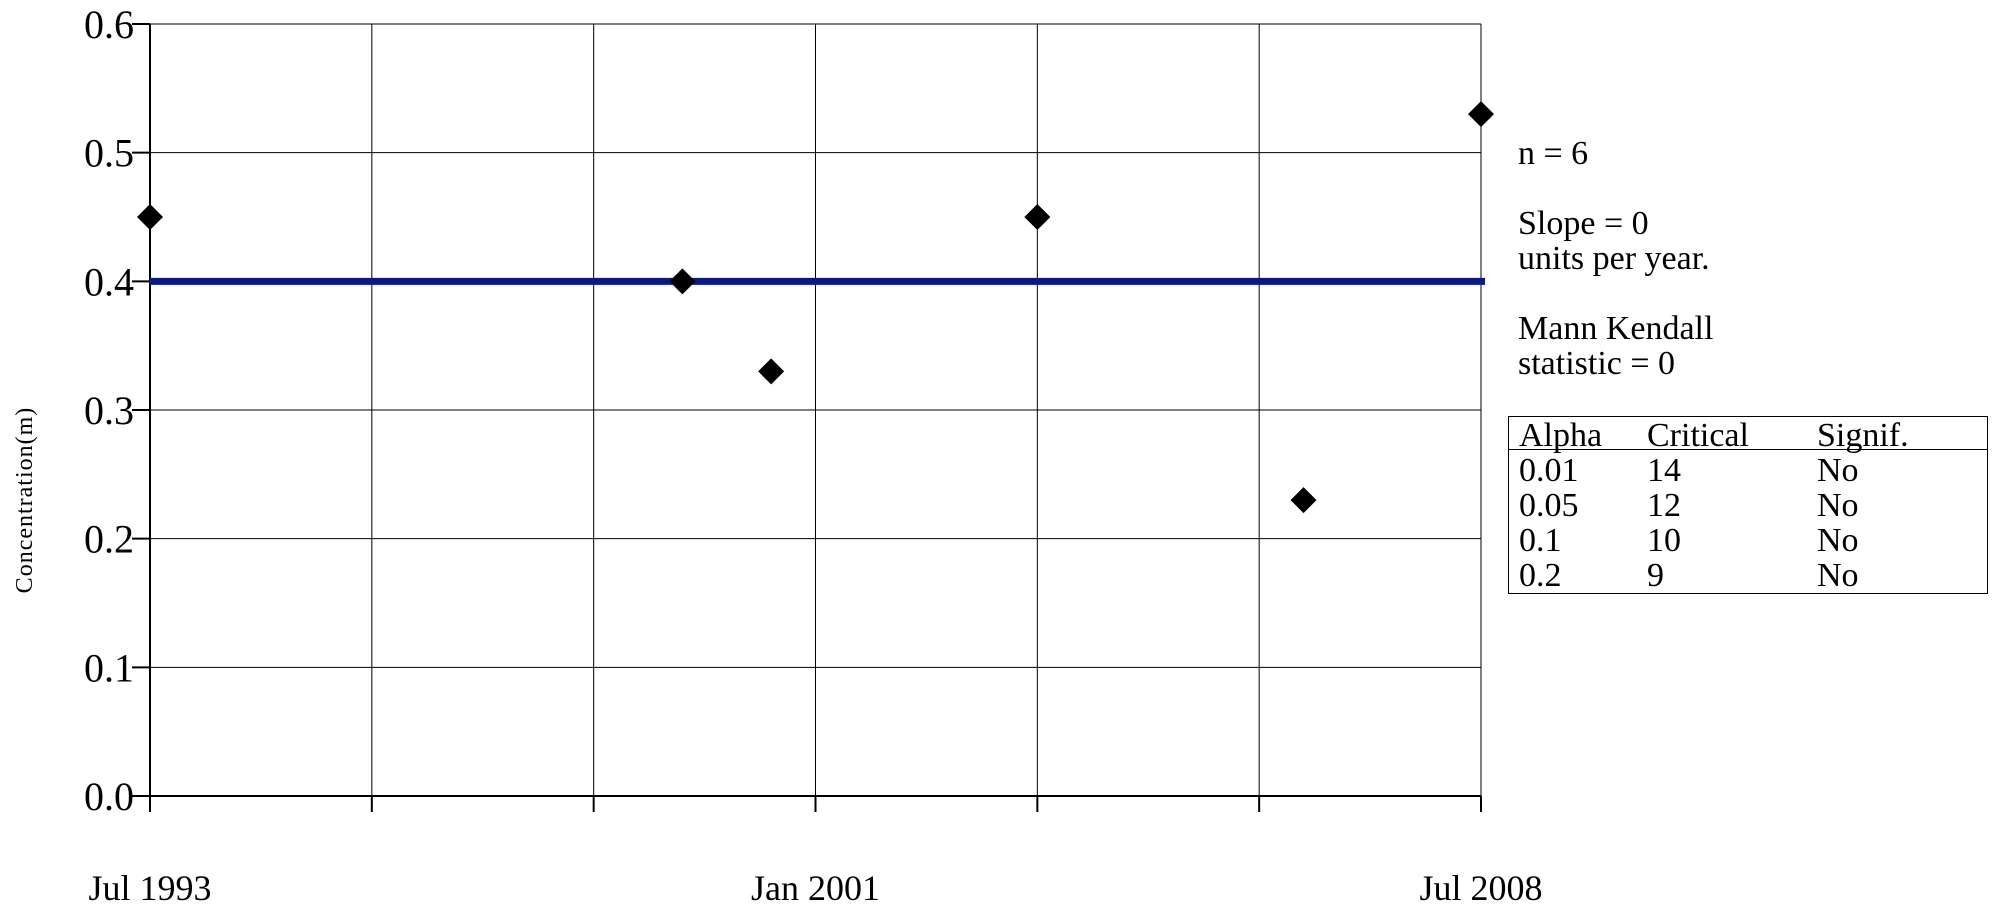 Image resolution: width=1995 pixels, height=912 pixels. What do you see at coordinates (1597, 363) in the screenshot?
I see `stat-mk-statistic: statistic = 0` at bounding box center [1597, 363].